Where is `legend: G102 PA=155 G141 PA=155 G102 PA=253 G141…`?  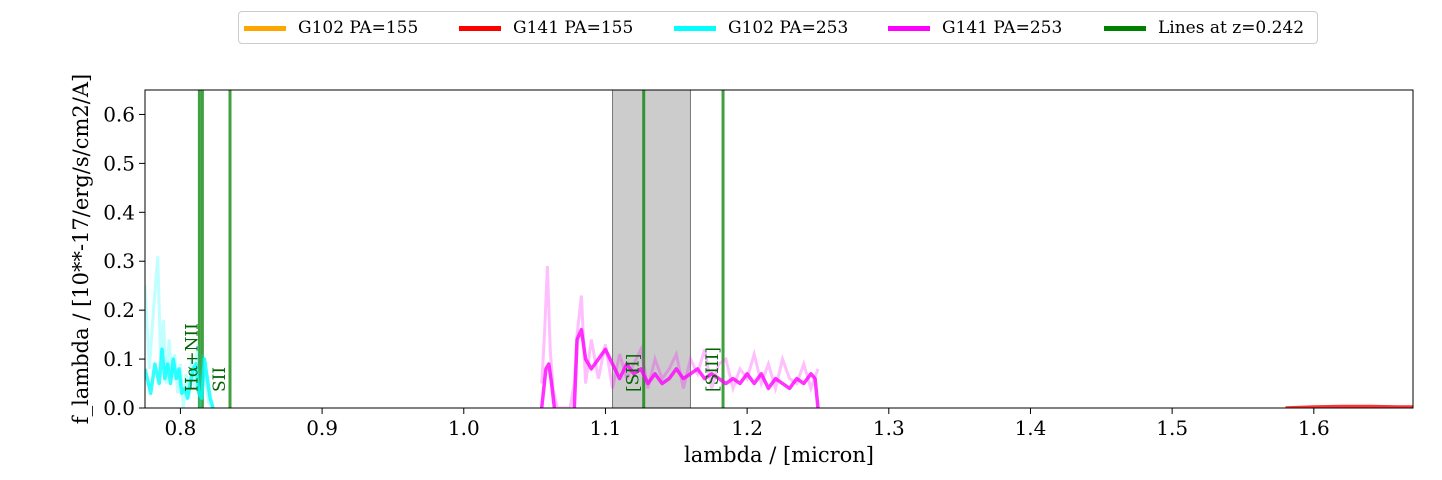 legend: G102 PA=155 G141 PA=155 G102 PA=253 G141… is located at coordinates (778, 27).